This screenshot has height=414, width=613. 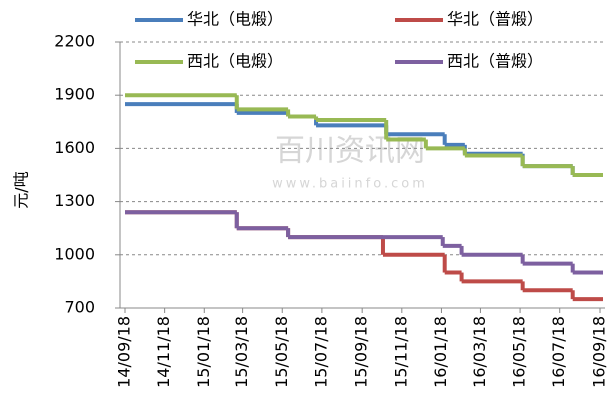 What do you see at coordinates (235, 19) in the screenshot?
I see `legend-label: 华北（电煅）` at bounding box center [235, 19].